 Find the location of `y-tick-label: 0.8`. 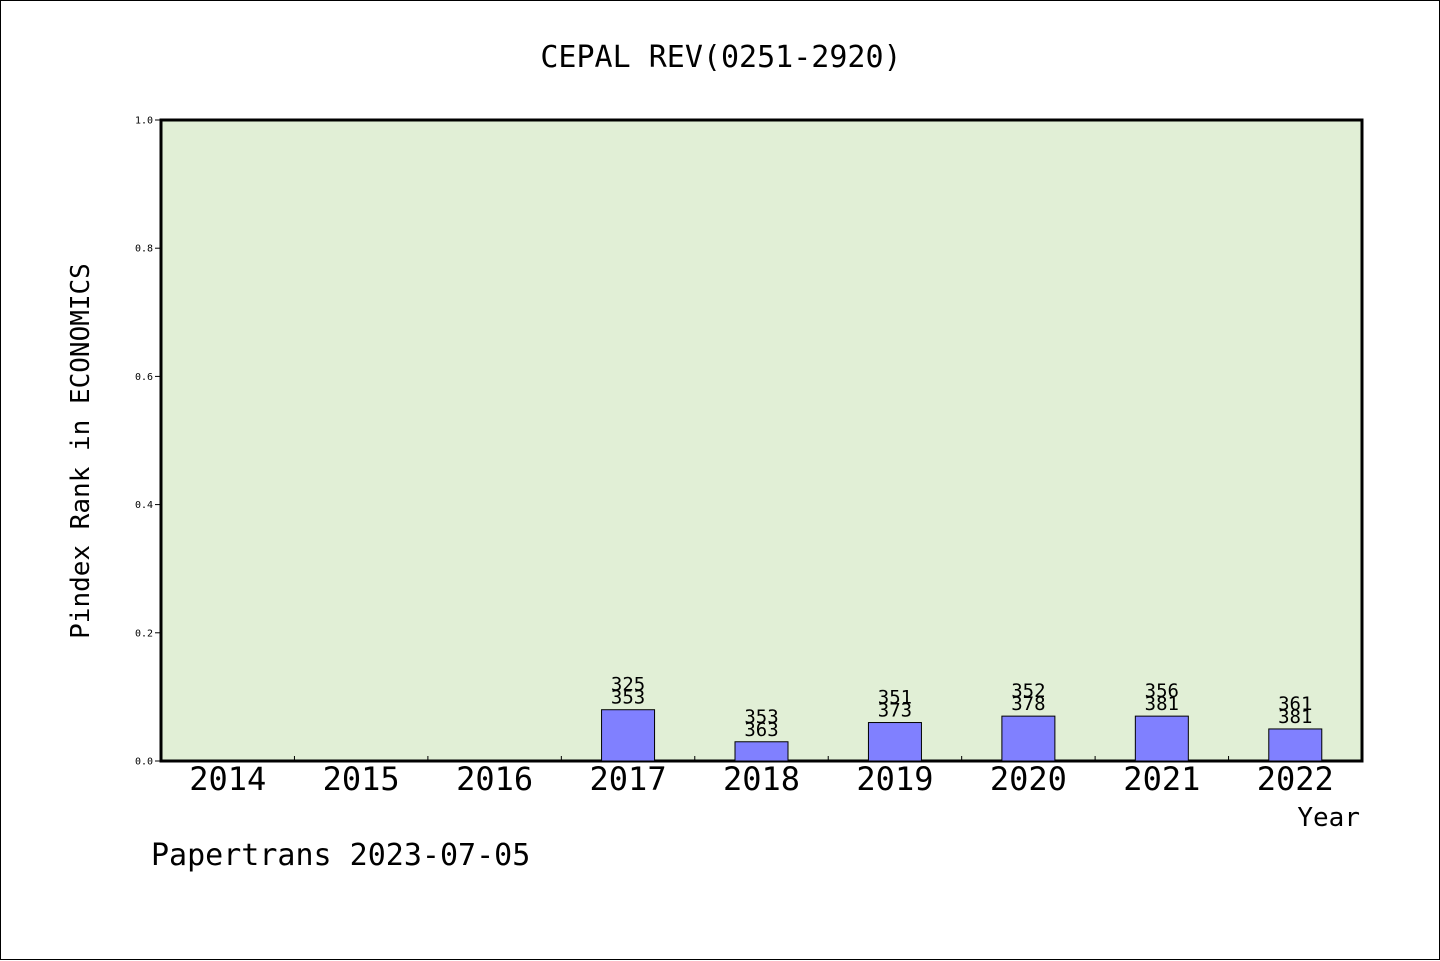

y-tick-label: 0.8 is located at coordinates (144, 249).